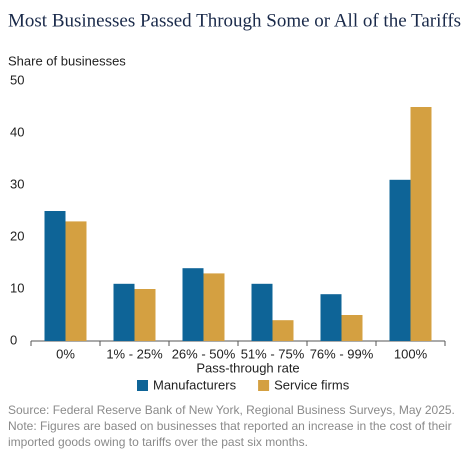 The height and width of the screenshot is (459, 474). I want to click on y-tick-label: 40, so click(17, 131).